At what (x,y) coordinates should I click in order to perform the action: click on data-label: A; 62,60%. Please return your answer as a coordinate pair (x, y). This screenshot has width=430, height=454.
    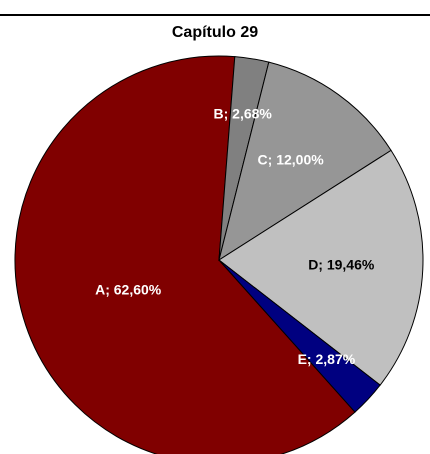
    Looking at the image, I should click on (128, 289).